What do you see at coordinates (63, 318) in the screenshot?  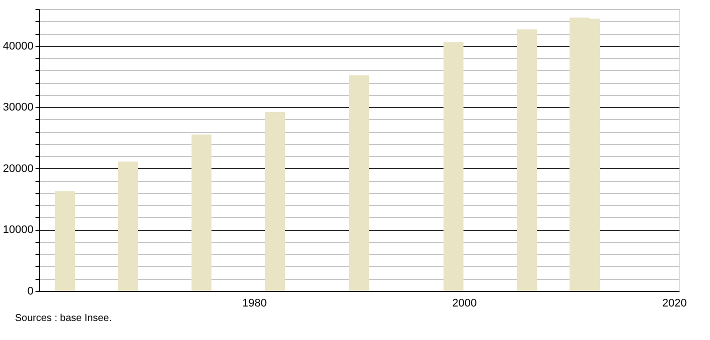 I see `source-note: Sources : base Insee.` at bounding box center [63, 318].